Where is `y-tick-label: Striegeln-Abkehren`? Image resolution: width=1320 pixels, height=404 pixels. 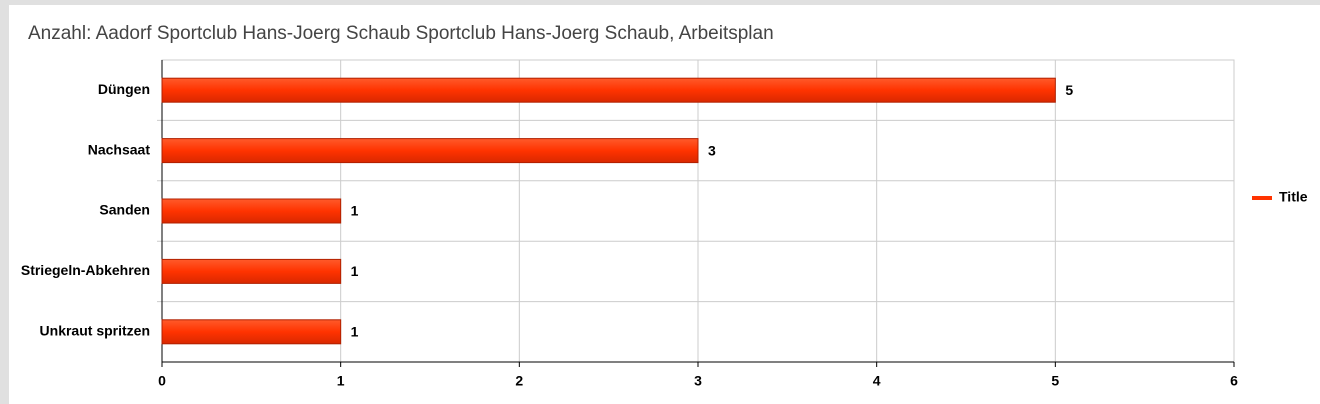
y-tick-label: Striegeln-Abkehren is located at coordinates (85, 270).